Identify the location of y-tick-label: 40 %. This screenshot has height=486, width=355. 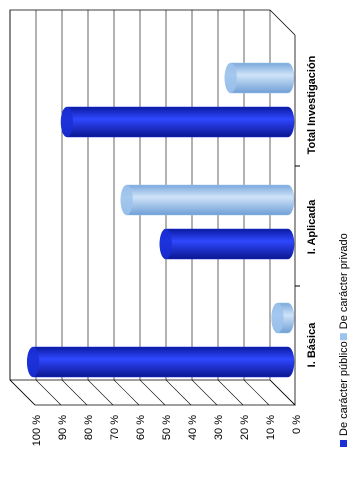
(193, 427).